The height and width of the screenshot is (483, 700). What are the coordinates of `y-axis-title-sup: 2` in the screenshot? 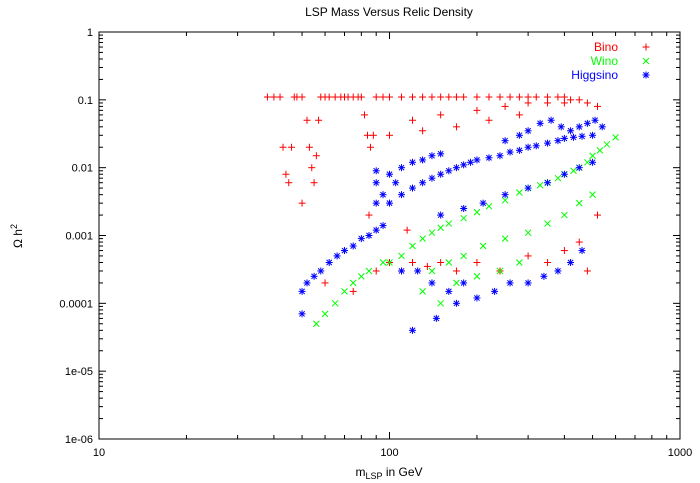 It's located at (14, 226).